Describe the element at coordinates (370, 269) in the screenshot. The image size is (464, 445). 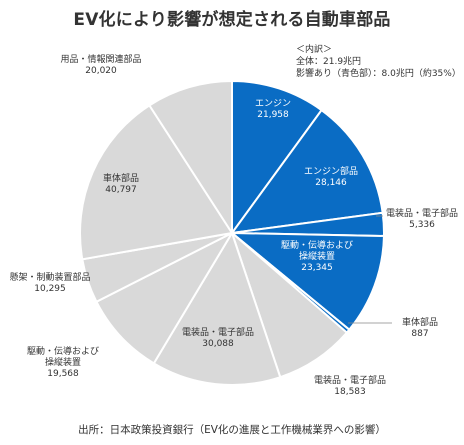
I see `leader-lines` at that location.